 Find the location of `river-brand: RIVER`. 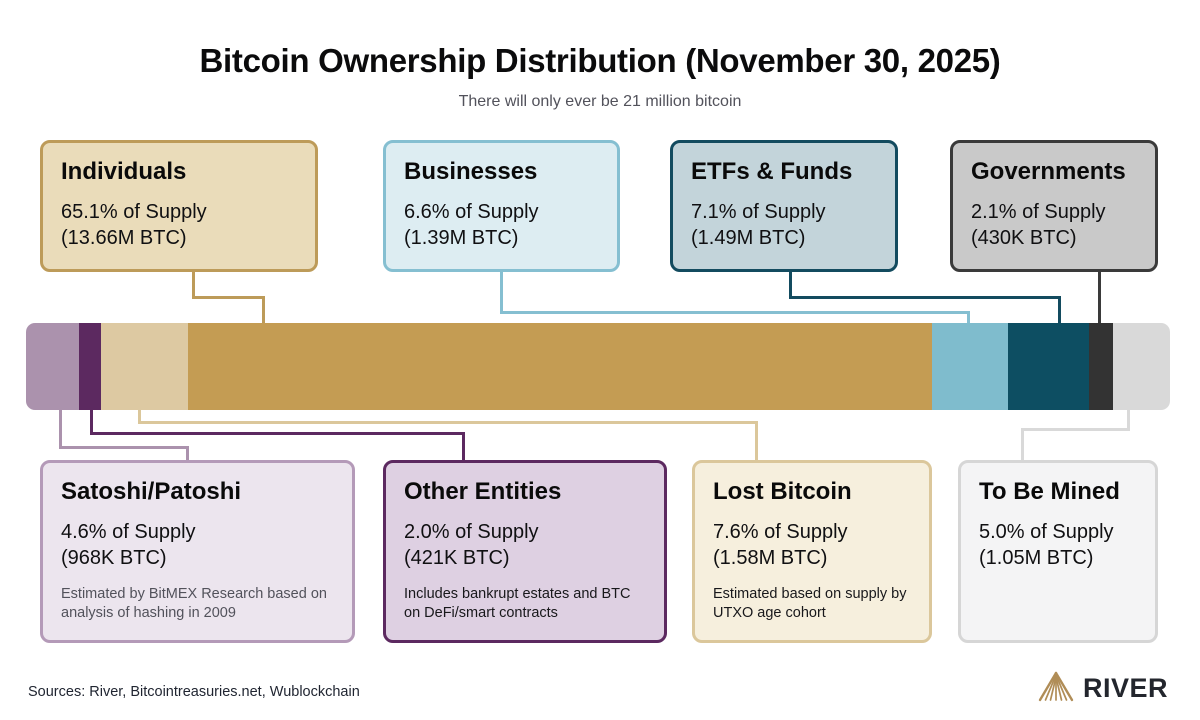

river-brand: RIVER is located at coordinates (1102, 688).